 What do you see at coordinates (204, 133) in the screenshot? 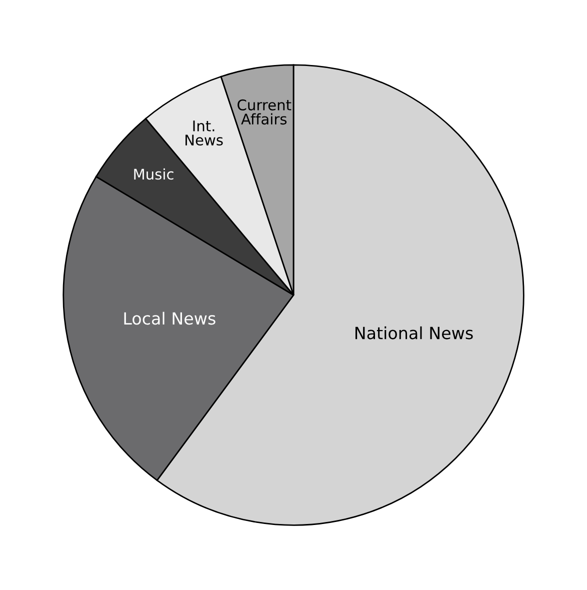
I see `slice-label: Int. News` at bounding box center [204, 133].